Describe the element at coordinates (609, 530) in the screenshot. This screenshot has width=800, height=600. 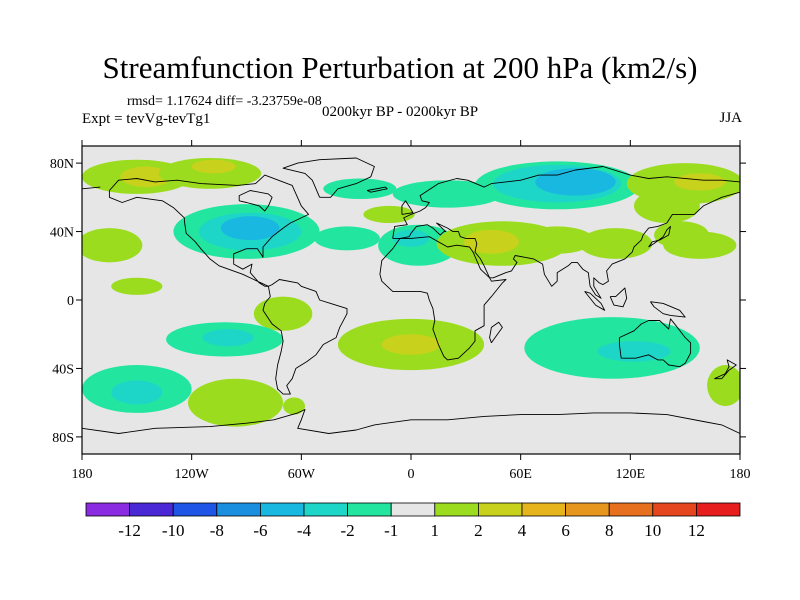
I see `colorbar-label: 8` at that location.